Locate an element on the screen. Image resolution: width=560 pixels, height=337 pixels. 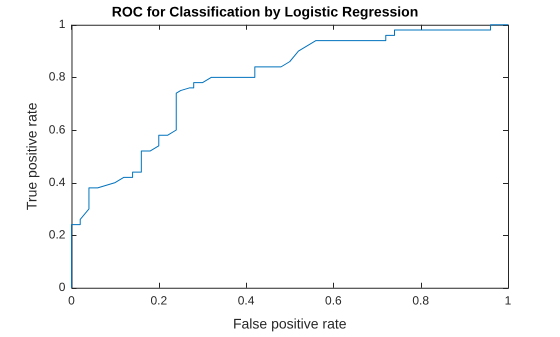
y-tick-label: 0.4 is located at coordinates (57, 181).